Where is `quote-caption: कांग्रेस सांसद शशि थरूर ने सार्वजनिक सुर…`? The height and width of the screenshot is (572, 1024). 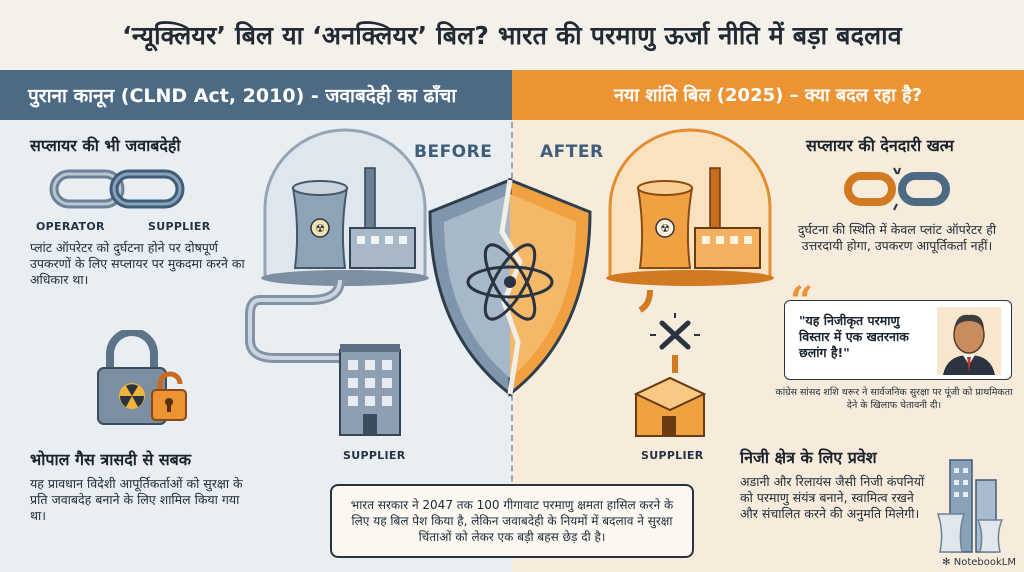 quote-caption: कांग्रेस सांसद शशि थरूर ने सार्वजनिक सुर… is located at coordinates (894, 399).